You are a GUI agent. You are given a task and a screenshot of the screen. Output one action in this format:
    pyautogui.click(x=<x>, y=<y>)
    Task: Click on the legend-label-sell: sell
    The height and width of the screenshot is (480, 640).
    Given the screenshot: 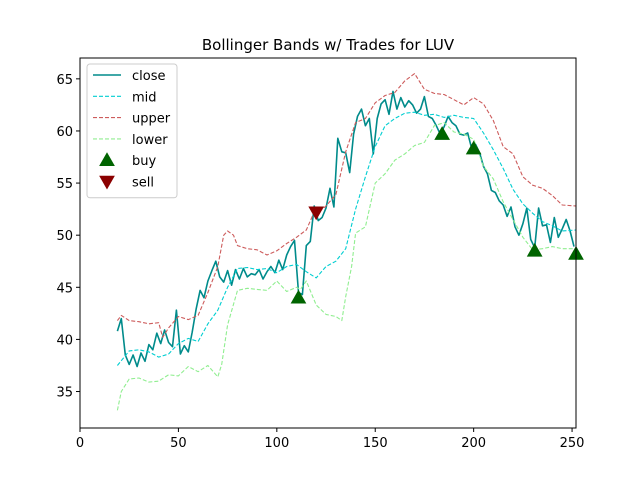 What is the action you would take?
    pyautogui.click(x=143, y=183)
    